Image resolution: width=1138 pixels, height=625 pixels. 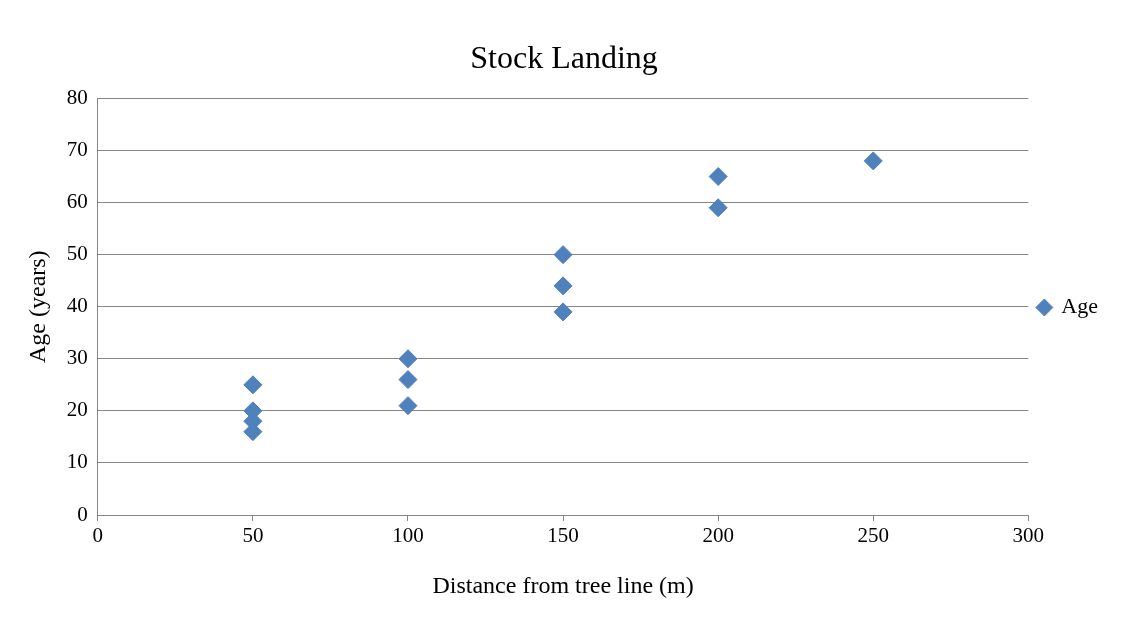 I want to click on y-tick-label: 30, so click(x=77, y=357).